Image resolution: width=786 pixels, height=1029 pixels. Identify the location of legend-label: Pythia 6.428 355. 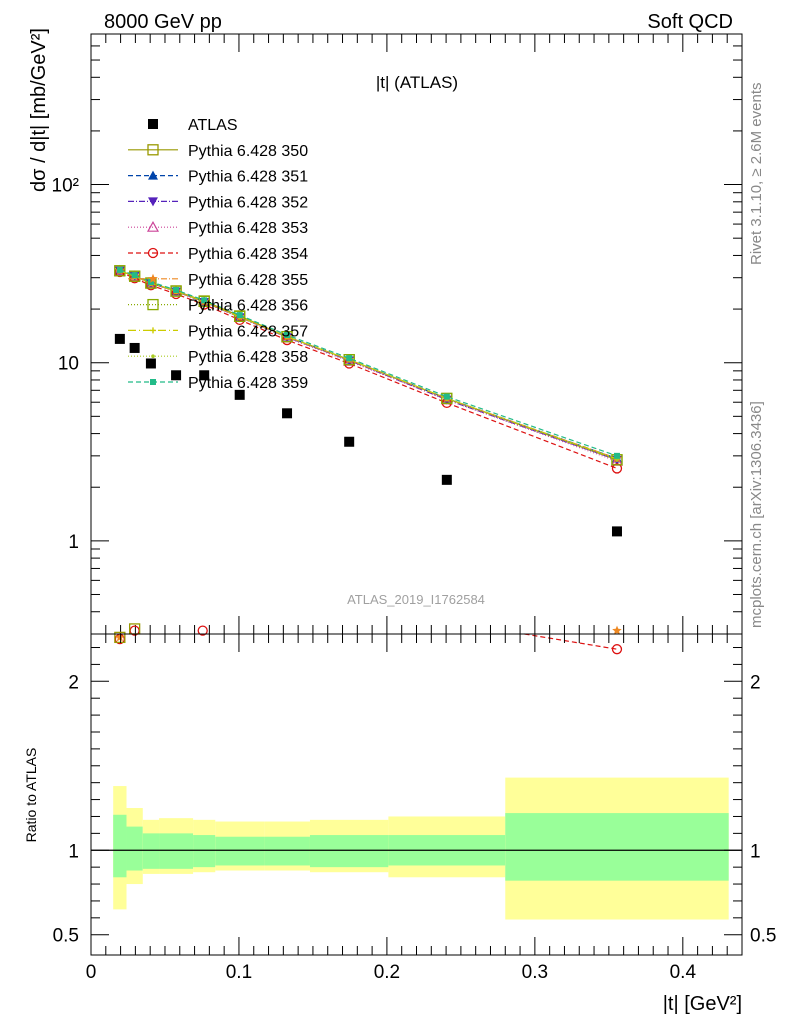
(248, 280).